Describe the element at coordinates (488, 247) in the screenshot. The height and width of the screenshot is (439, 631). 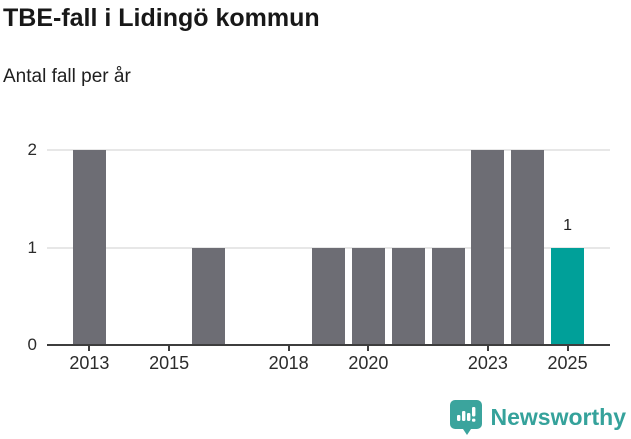
I see `bar-2023` at that location.